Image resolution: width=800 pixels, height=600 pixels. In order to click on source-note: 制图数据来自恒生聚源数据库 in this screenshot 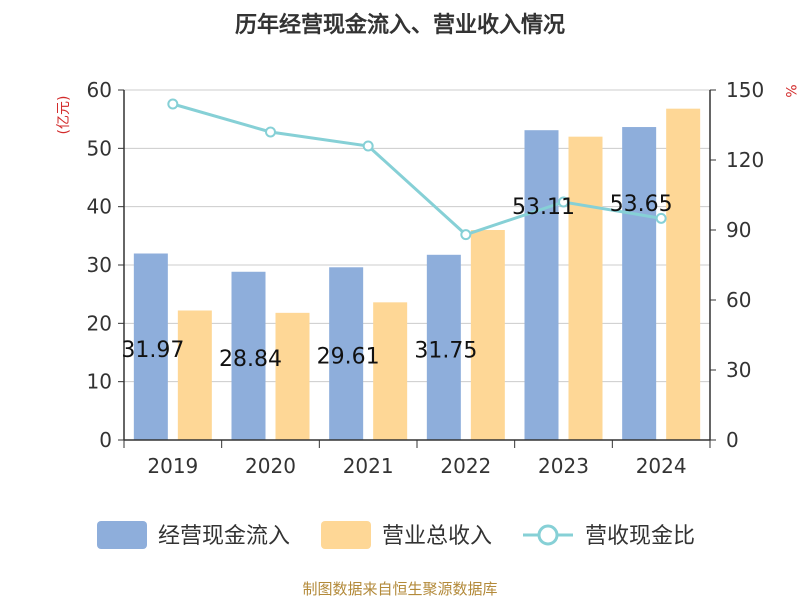, I will do `click(399, 589)`.